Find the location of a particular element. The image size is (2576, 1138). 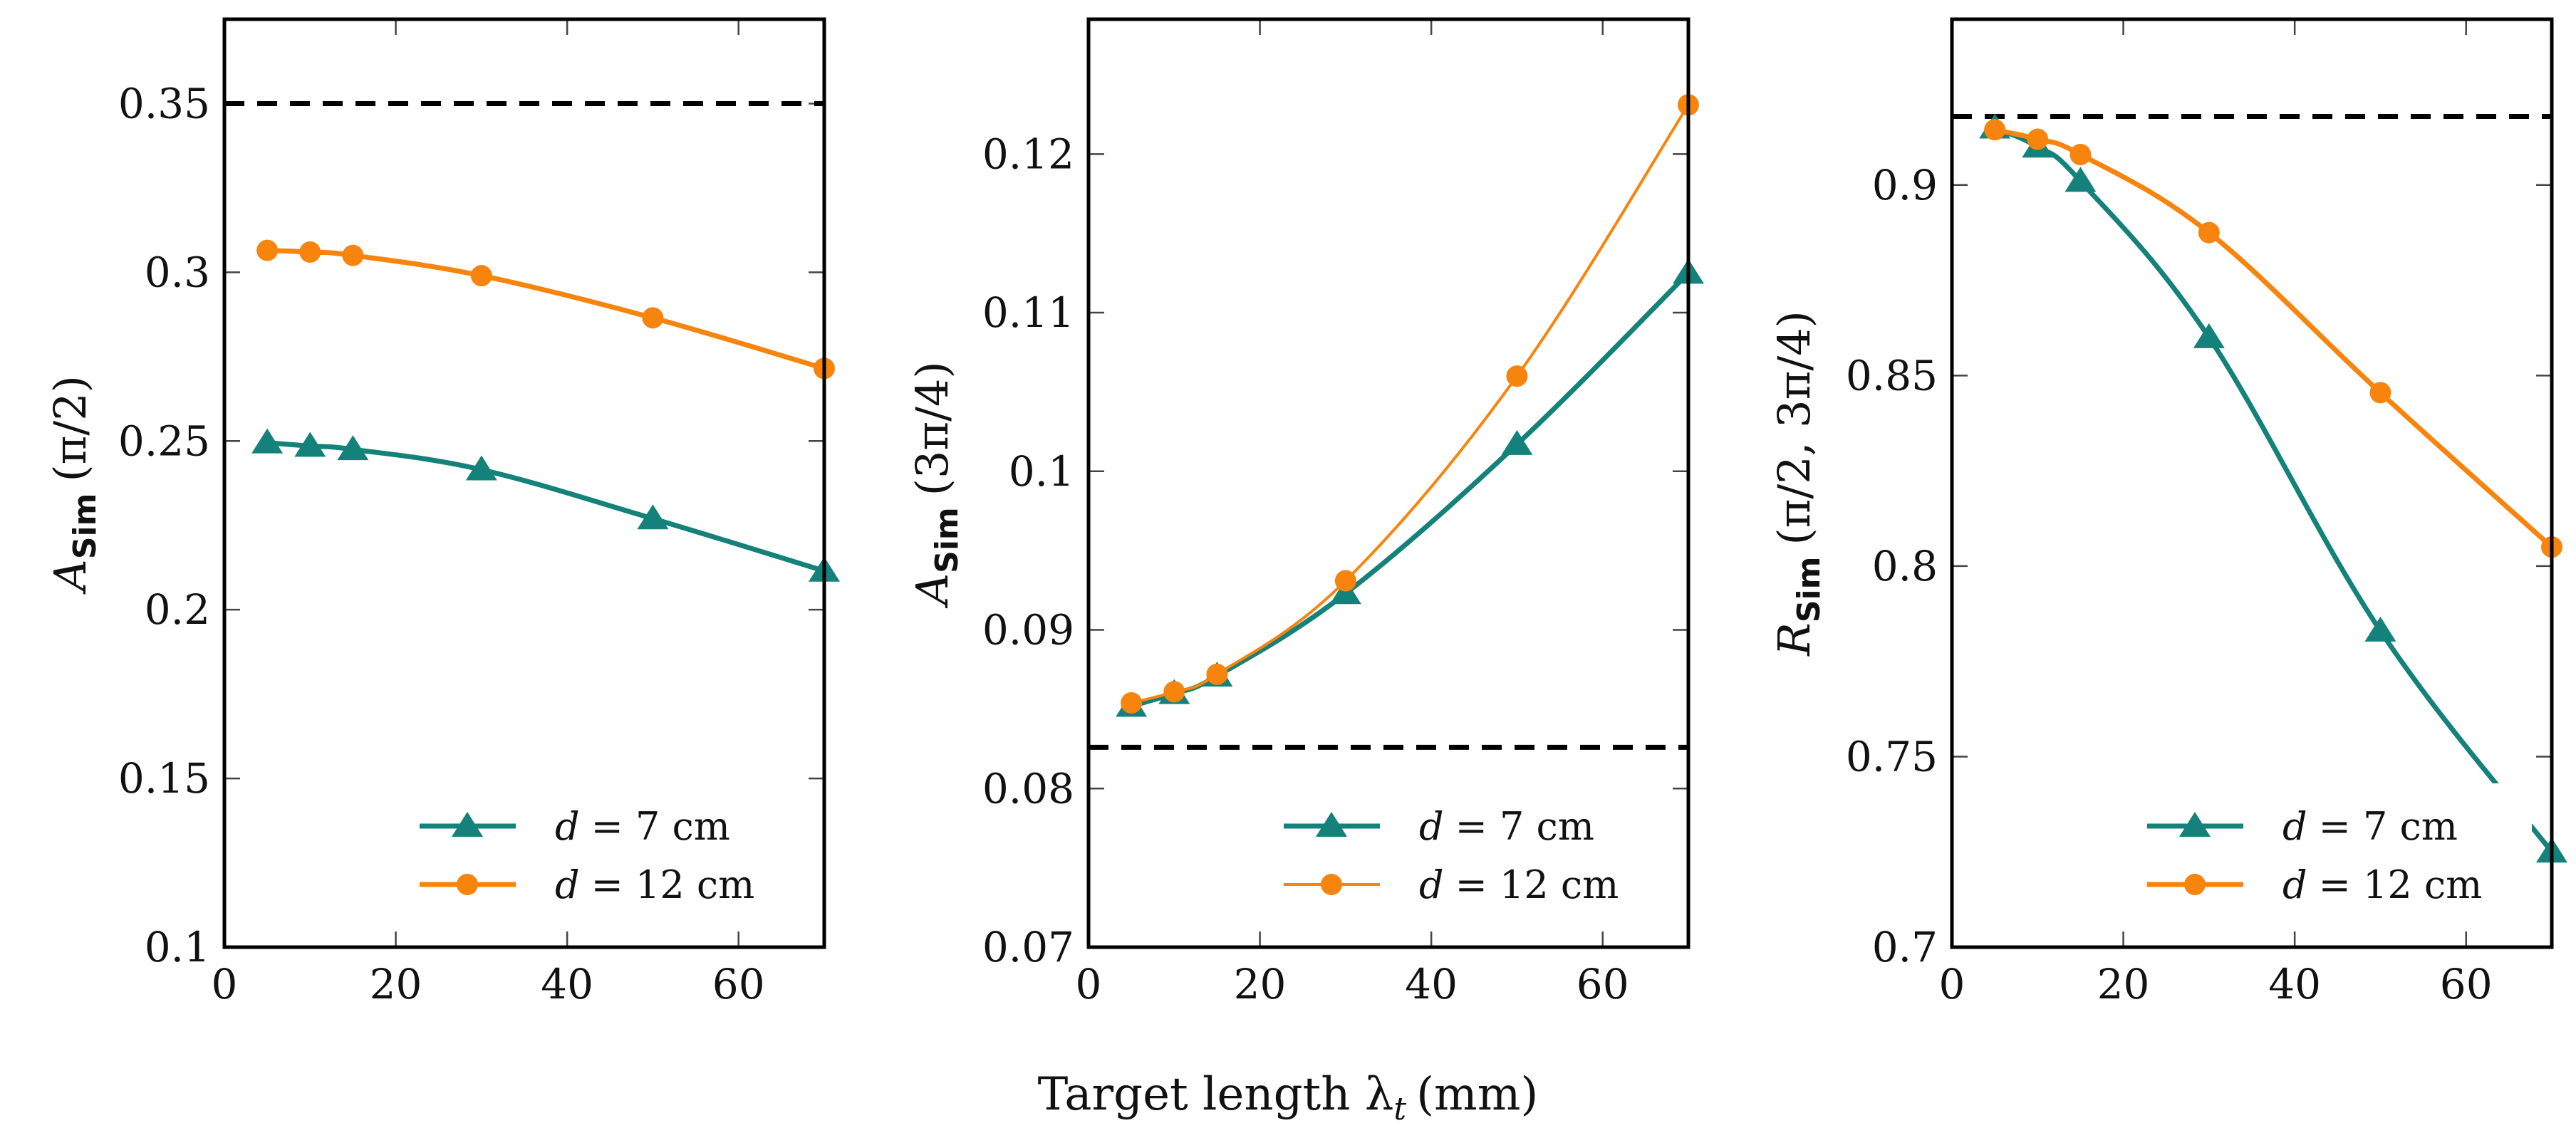

y-tick-label: 0.12 is located at coordinates (1028, 154).